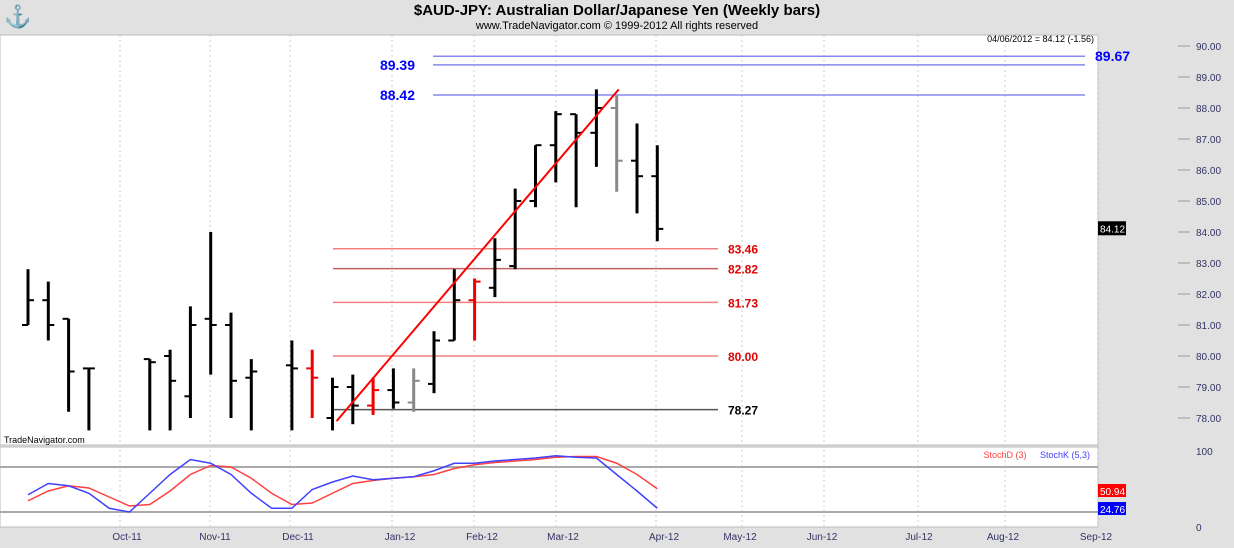 This screenshot has width=1234, height=548. I want to click on level-label: 89.67, so click(1112, 56).